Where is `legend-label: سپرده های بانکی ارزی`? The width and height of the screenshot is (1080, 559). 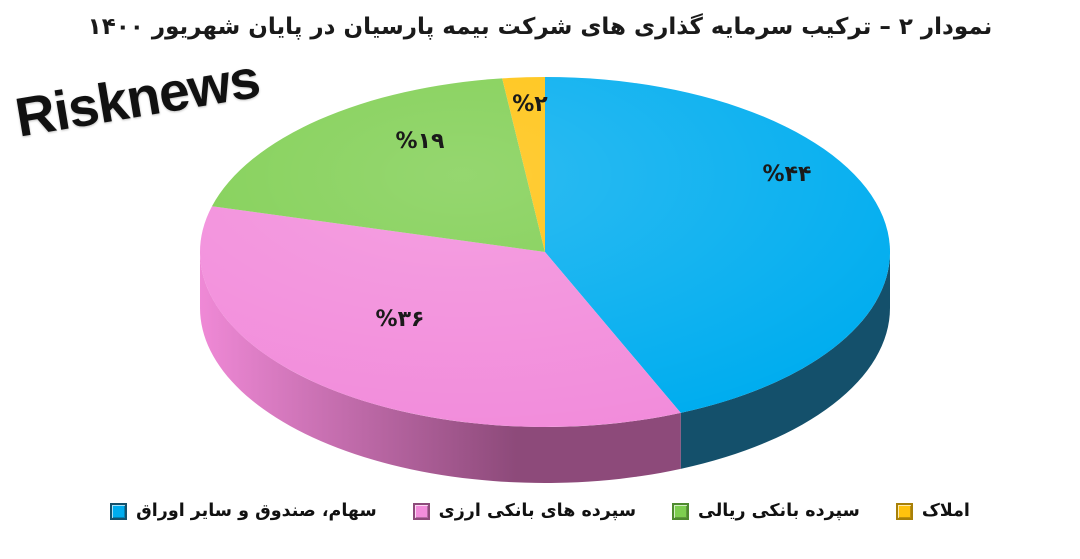 legend-label: سپرده های بانکی ارزی is located at coordinates (537, 511).